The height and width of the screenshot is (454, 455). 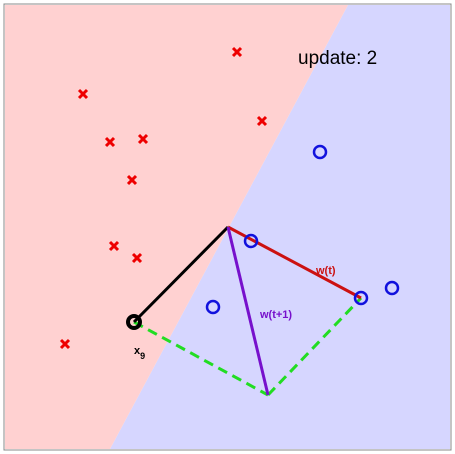 I want to click on dashed-x-segment, so click(x=201, y=358).